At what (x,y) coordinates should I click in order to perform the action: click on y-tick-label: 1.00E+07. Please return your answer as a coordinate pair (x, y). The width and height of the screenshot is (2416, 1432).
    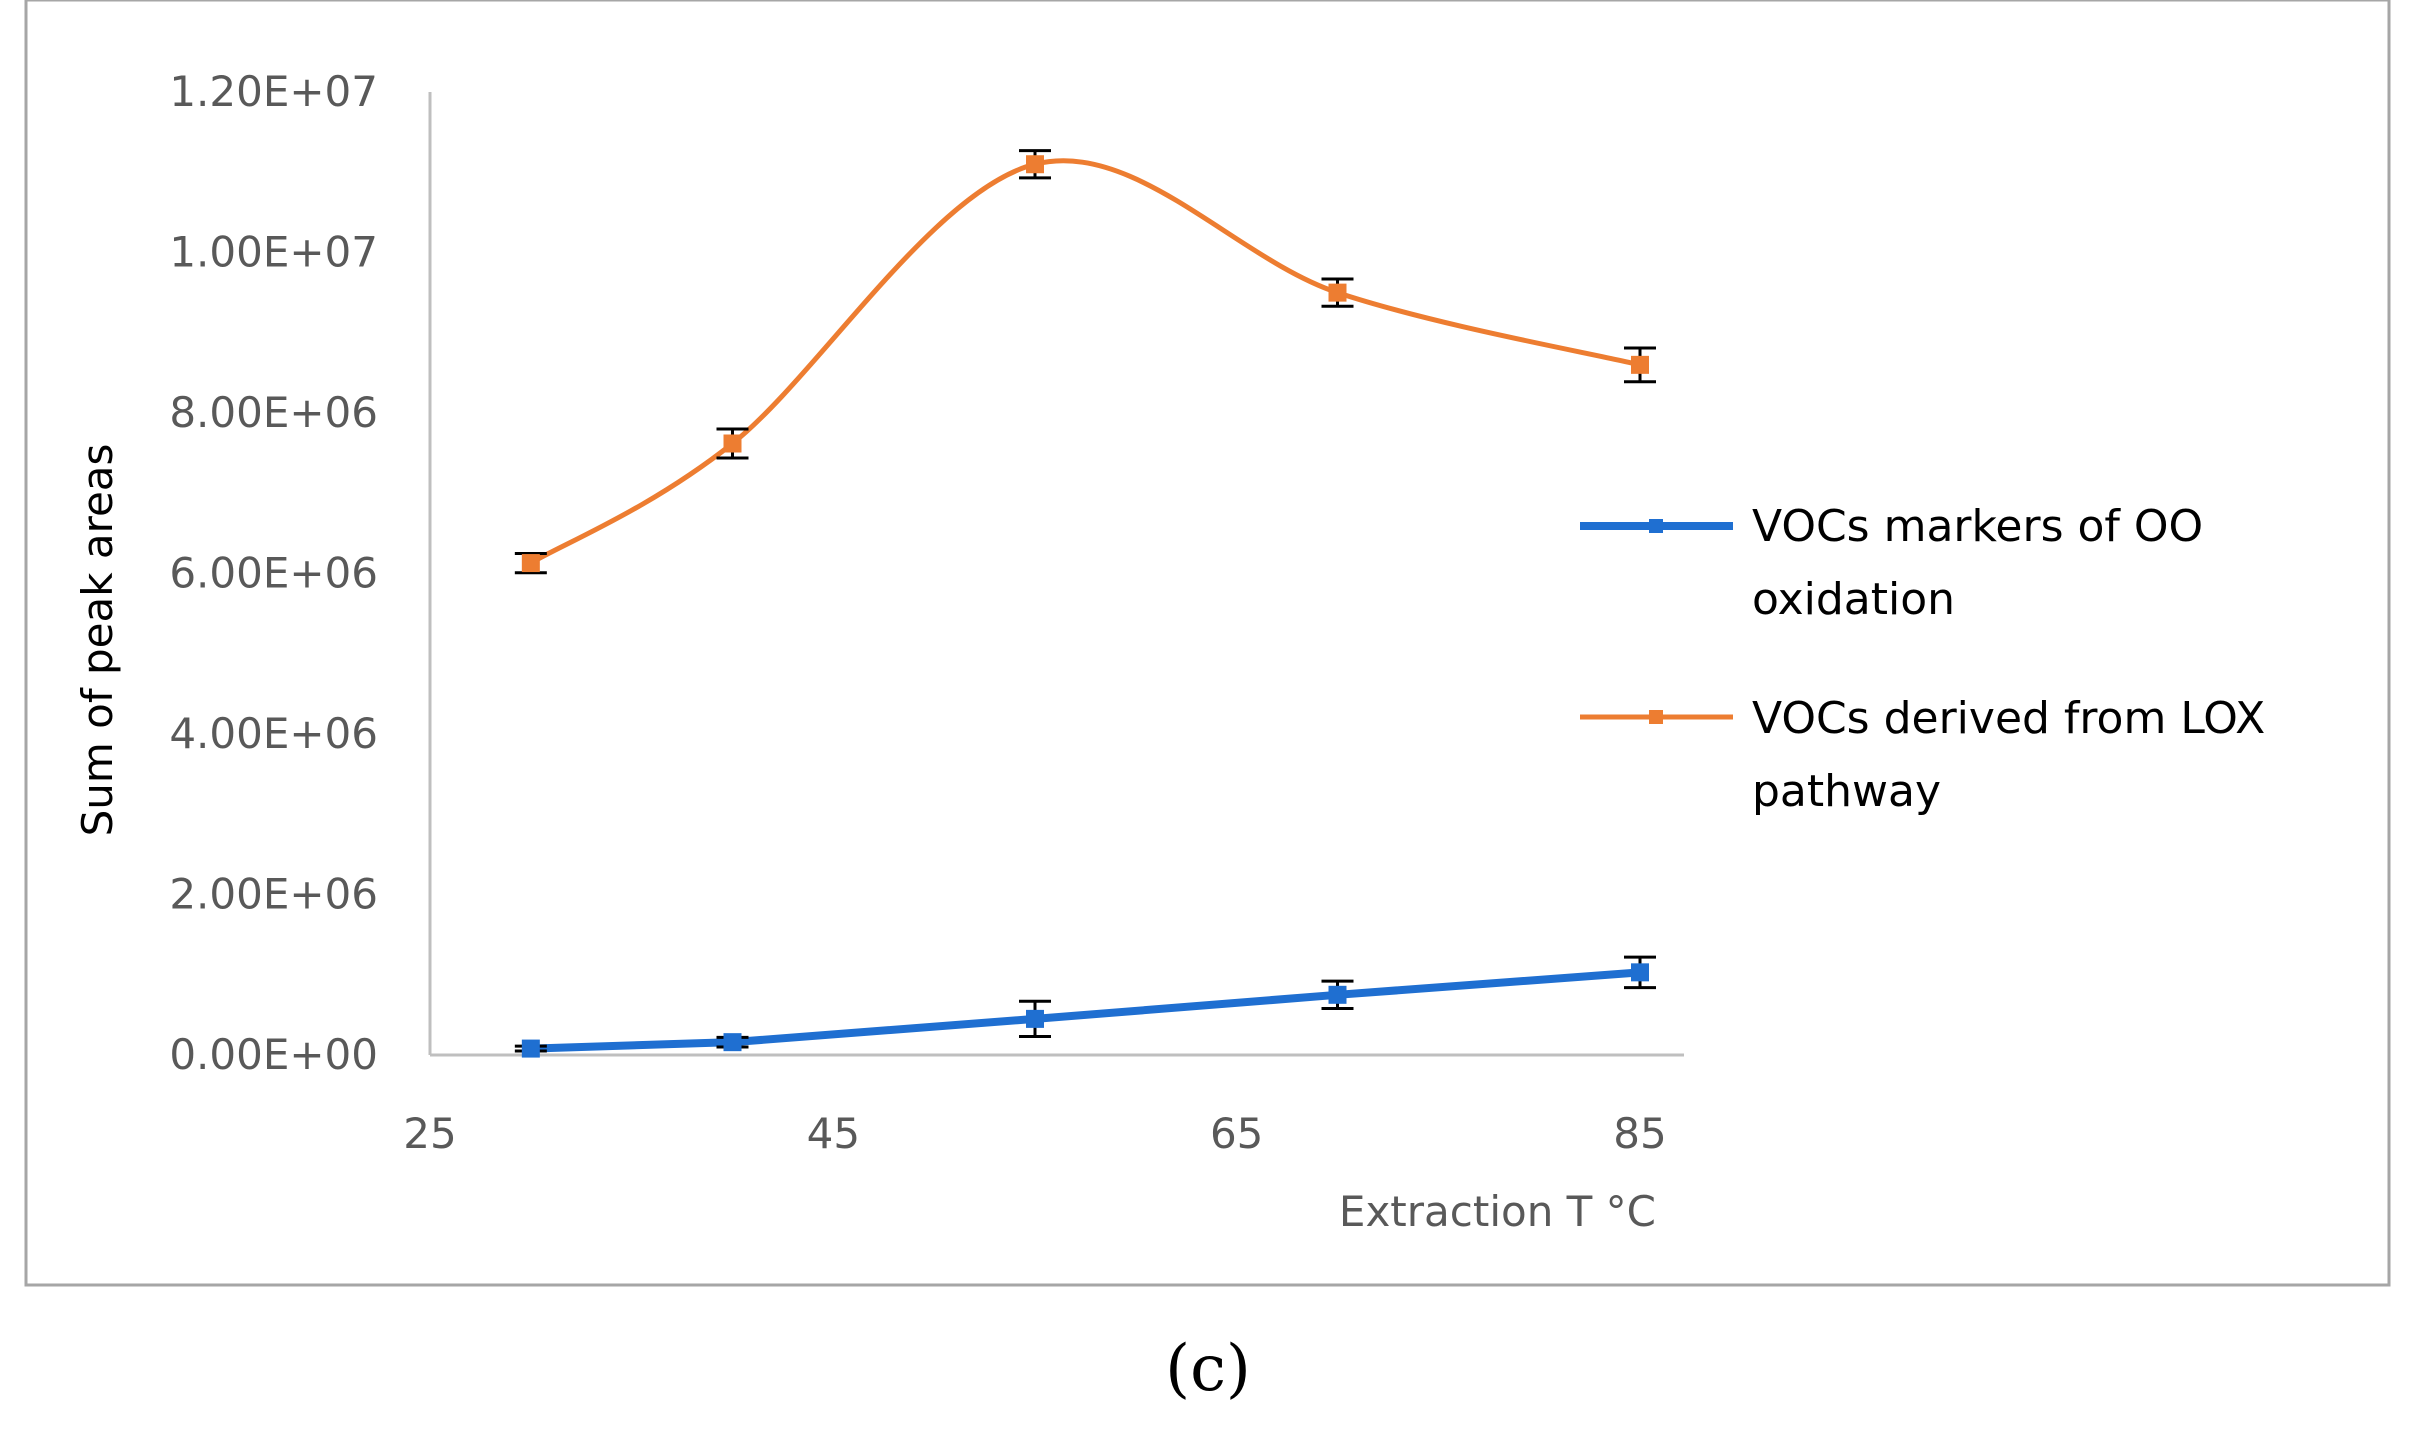
    Looking at the image, I should click on (273, 252).